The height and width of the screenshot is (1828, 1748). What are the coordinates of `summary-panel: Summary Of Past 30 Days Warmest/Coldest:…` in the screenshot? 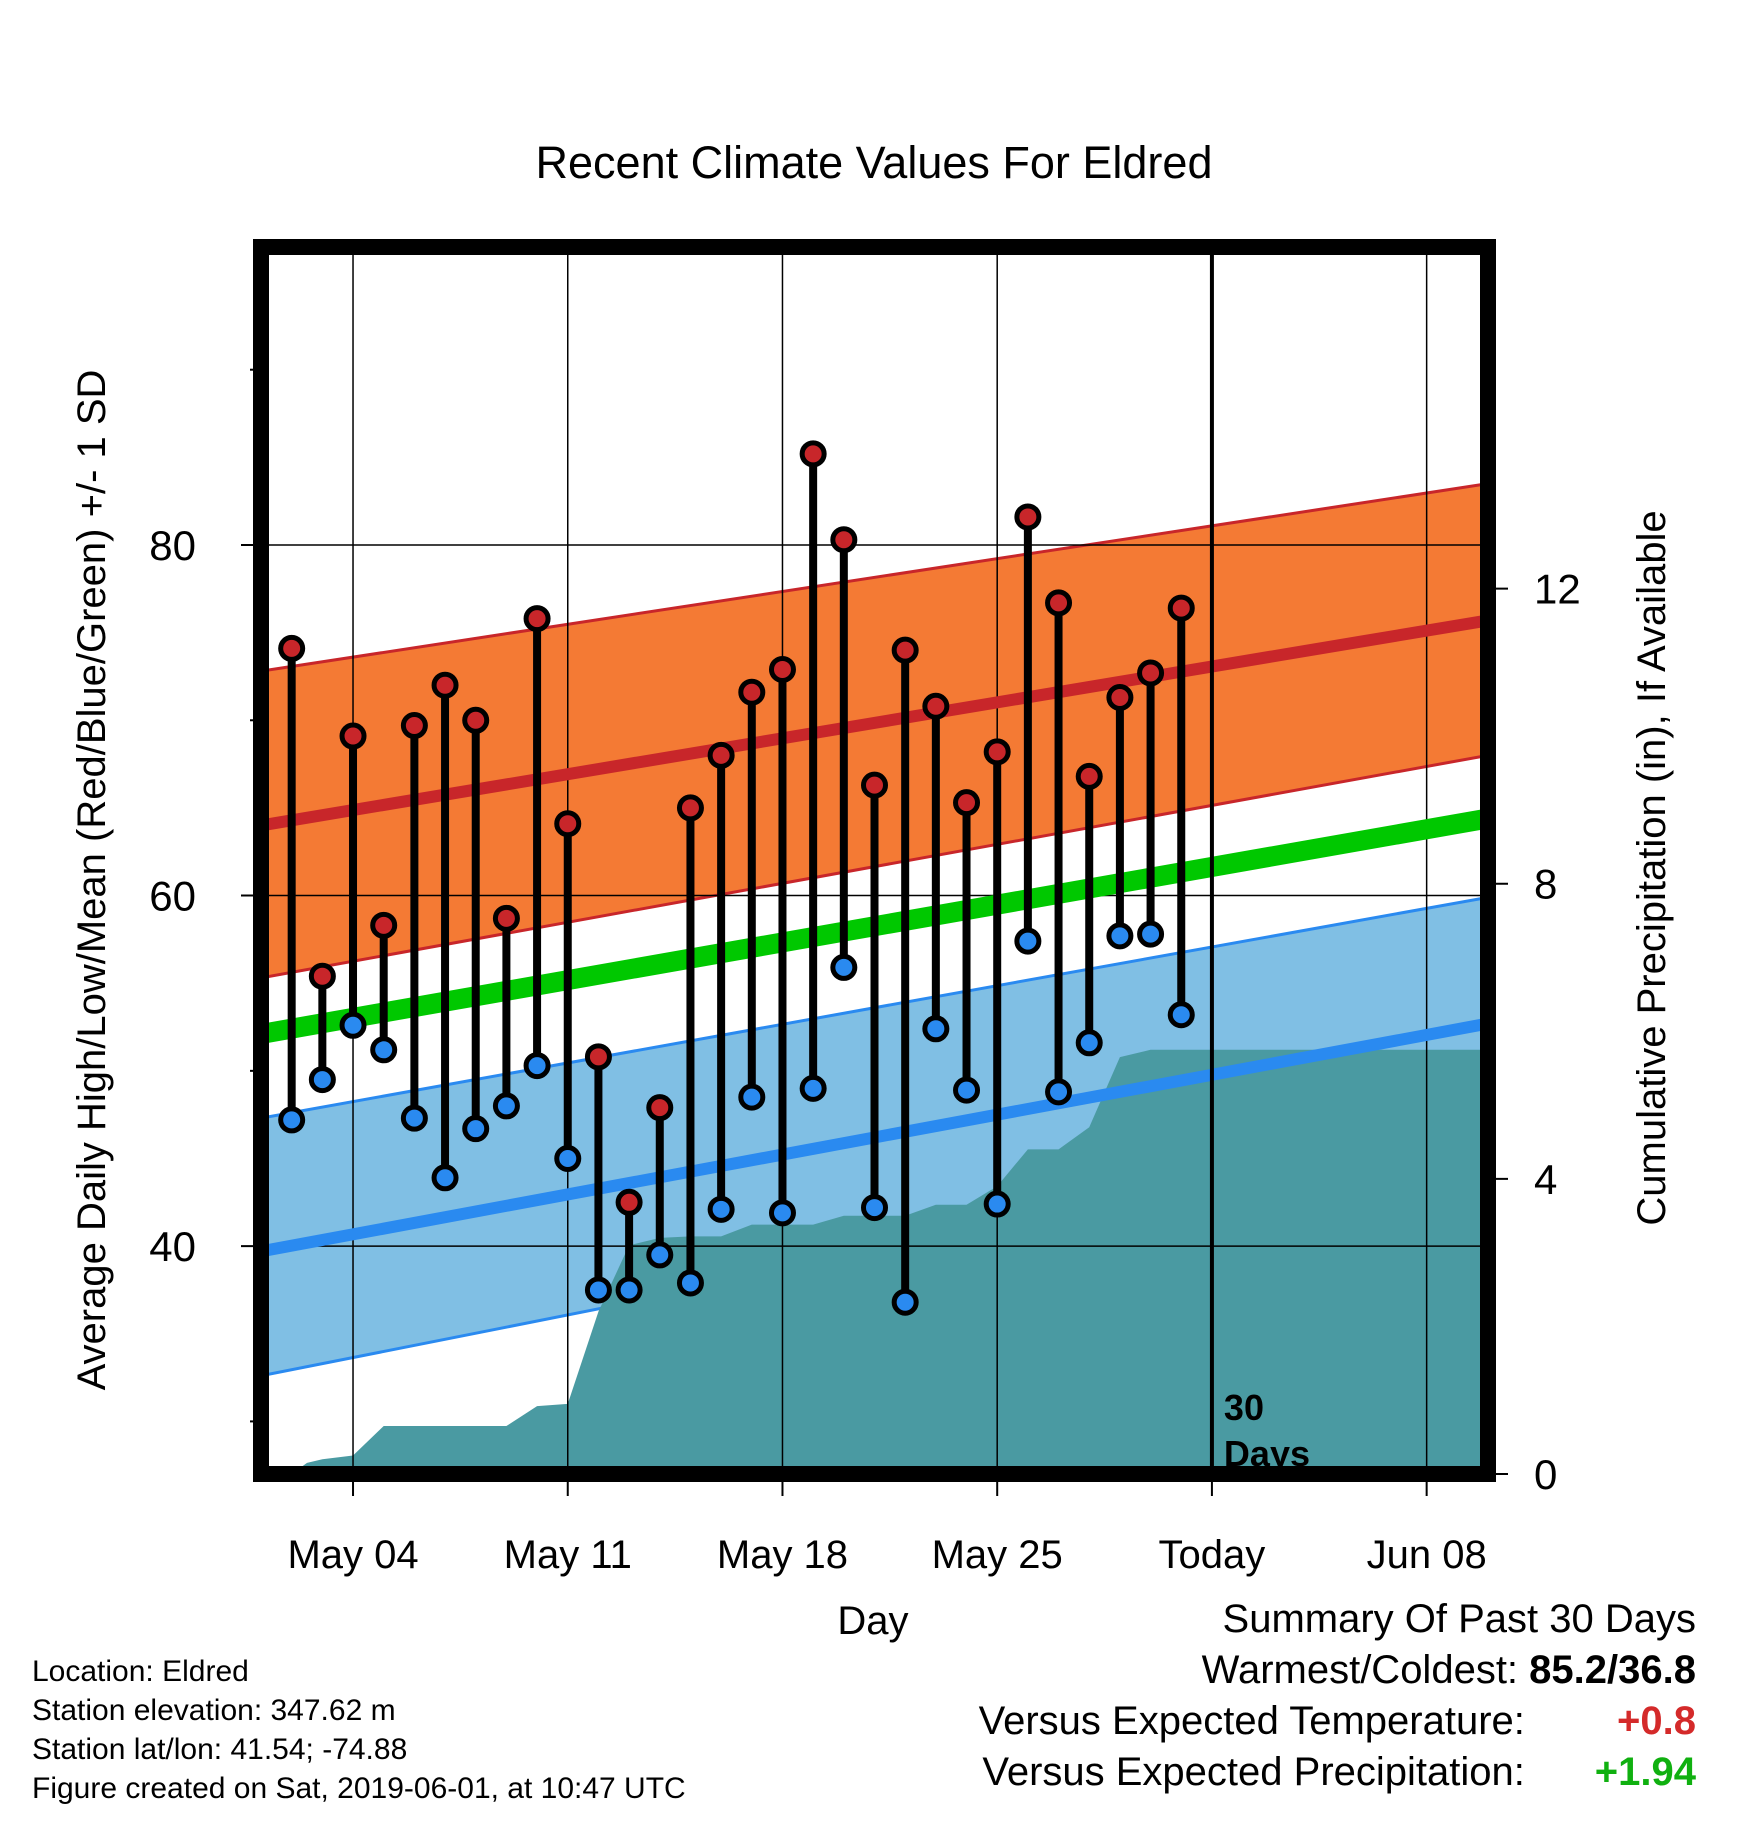 It's located at (1337, 1696).